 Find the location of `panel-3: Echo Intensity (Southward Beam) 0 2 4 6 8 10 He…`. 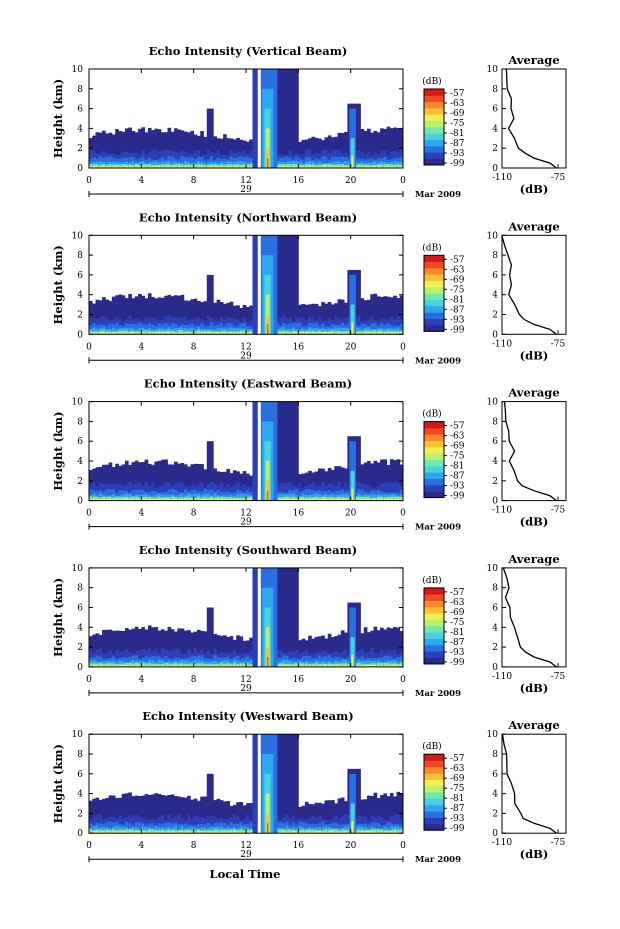

panel-3: Echo Intensity (Southward Beam) 0 2 4 6 8 10 He… is located at coordinates (309, 621).